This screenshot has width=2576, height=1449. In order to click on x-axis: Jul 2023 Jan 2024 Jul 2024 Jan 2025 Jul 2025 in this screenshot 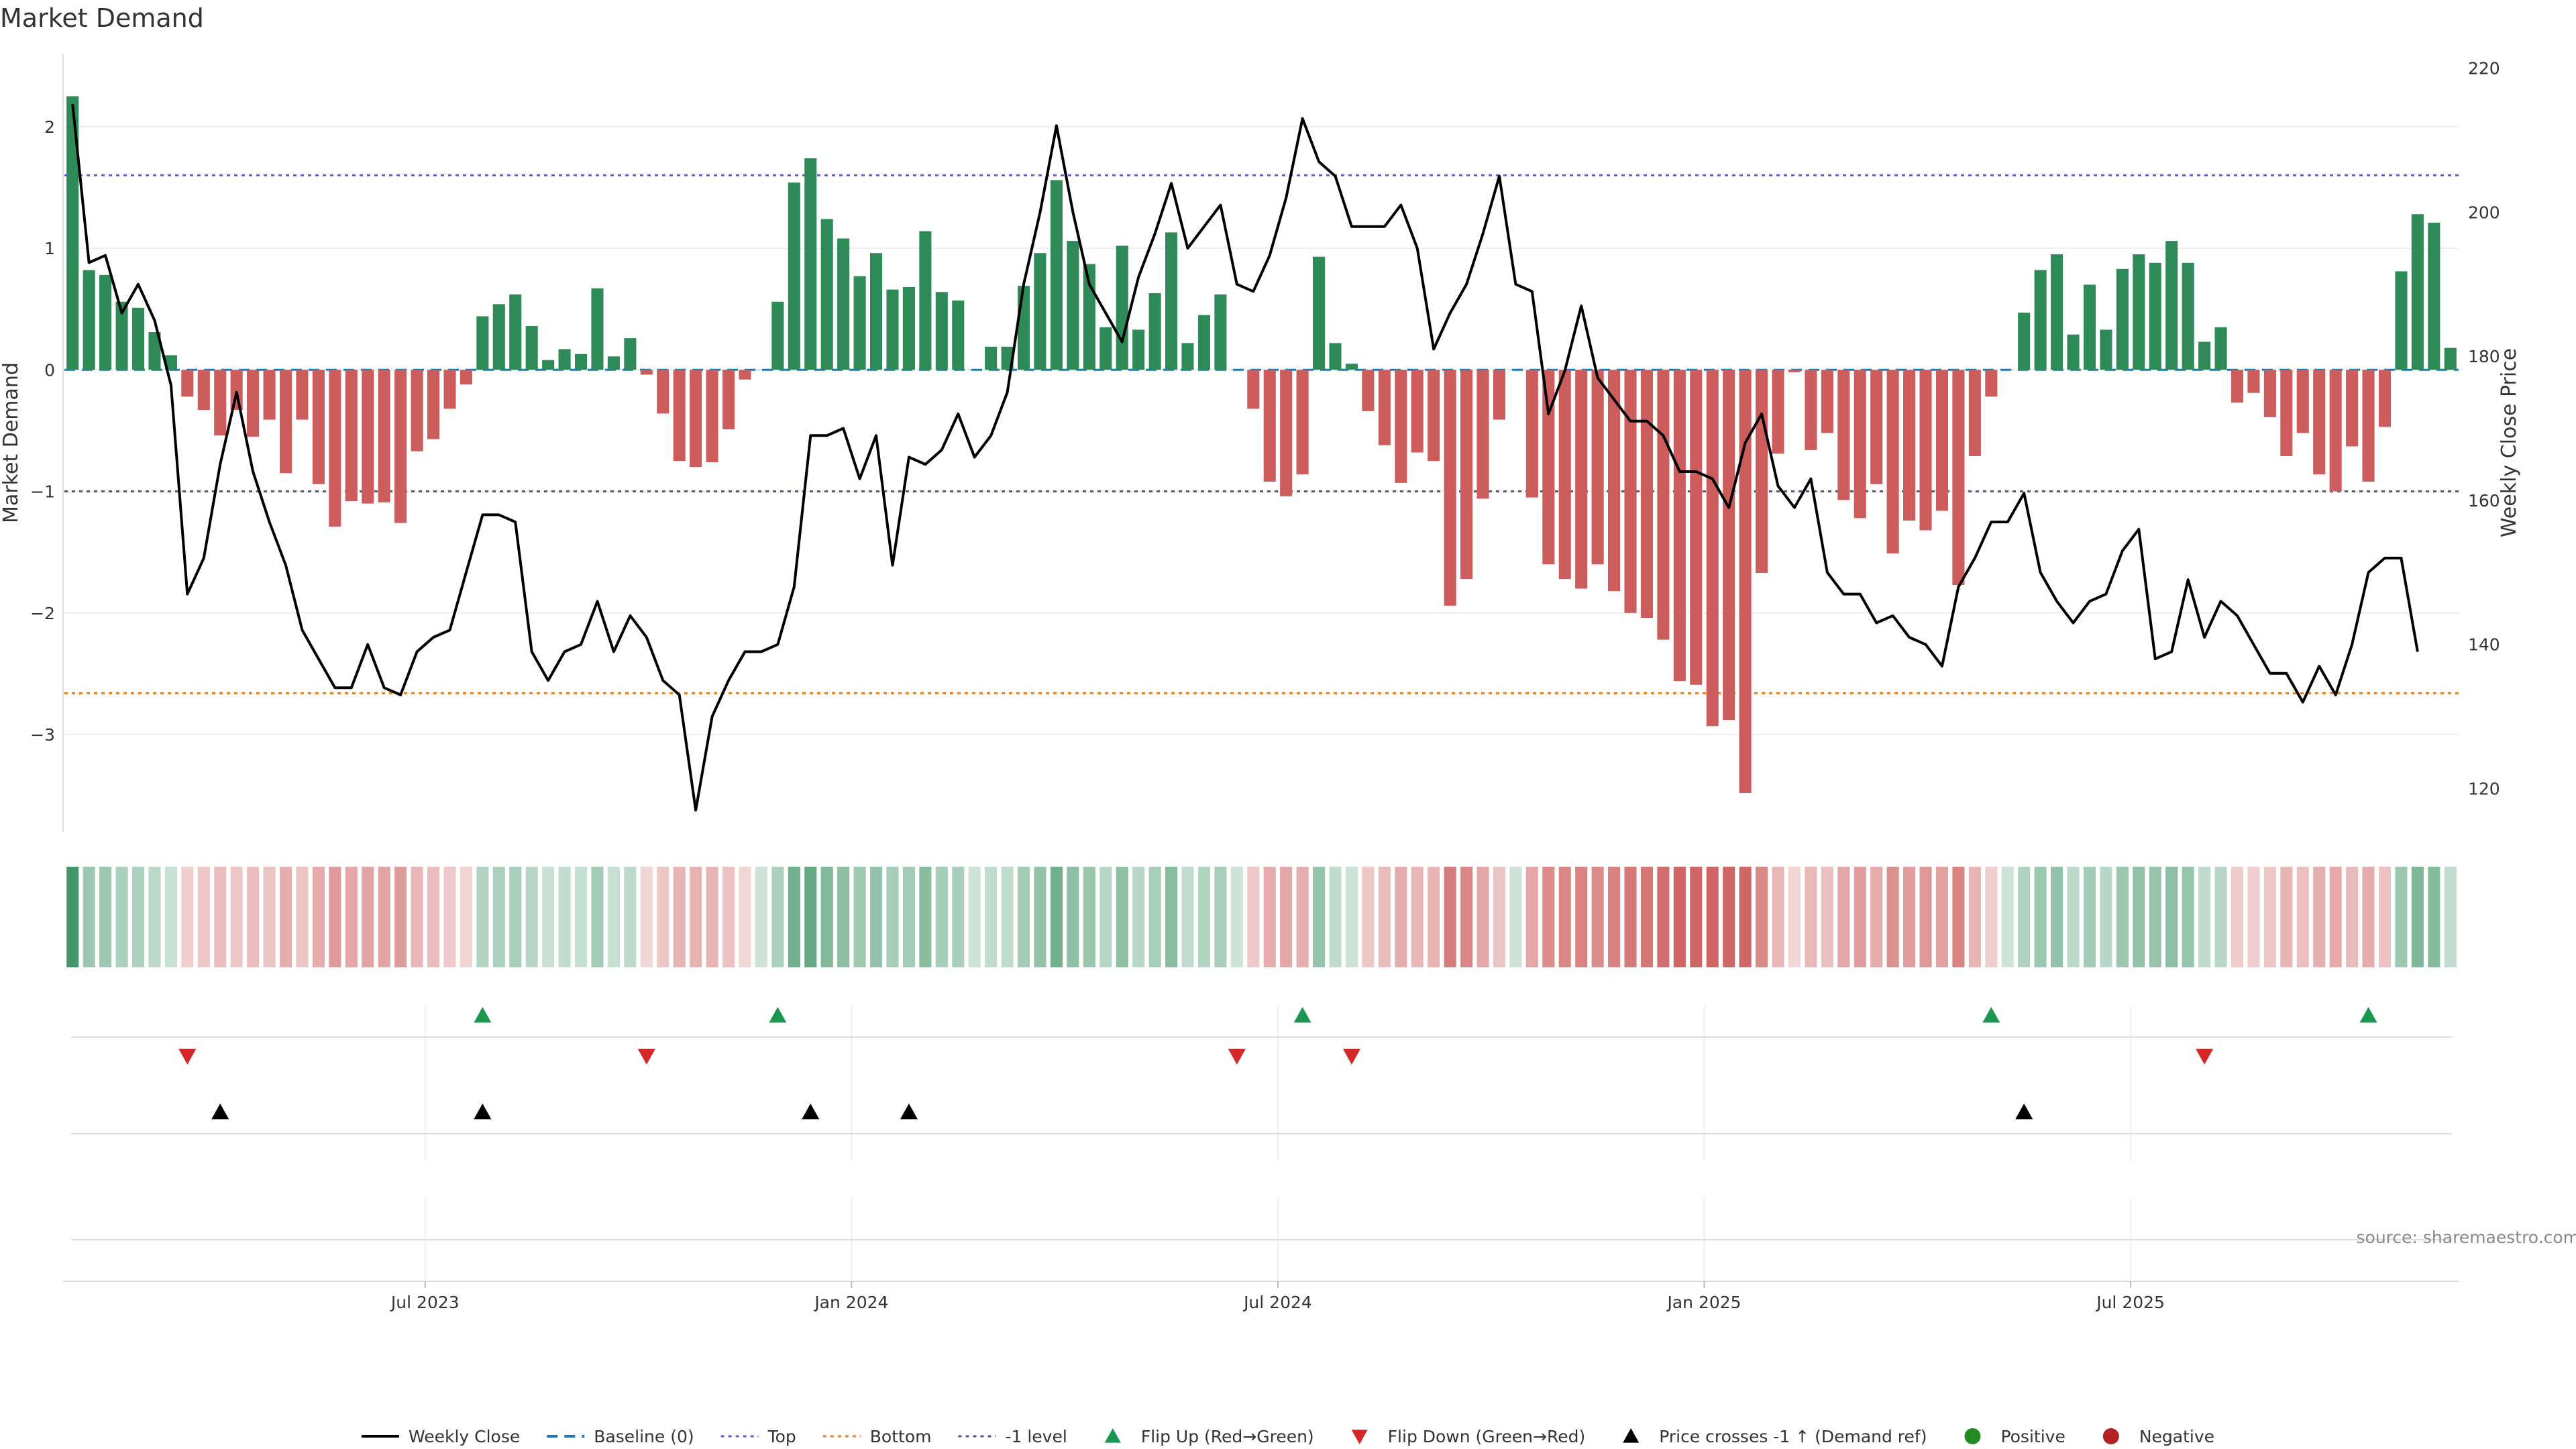, I will do `click(1261, 1296)`.